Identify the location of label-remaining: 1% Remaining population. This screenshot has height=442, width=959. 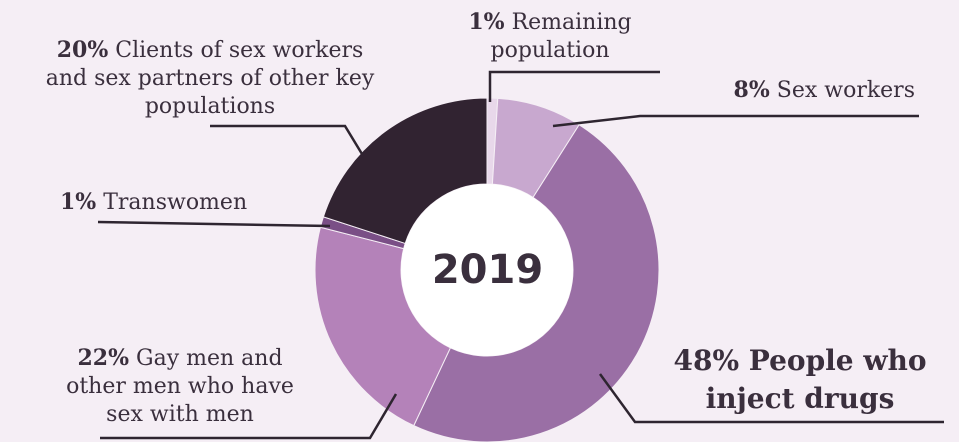
(550, 36).